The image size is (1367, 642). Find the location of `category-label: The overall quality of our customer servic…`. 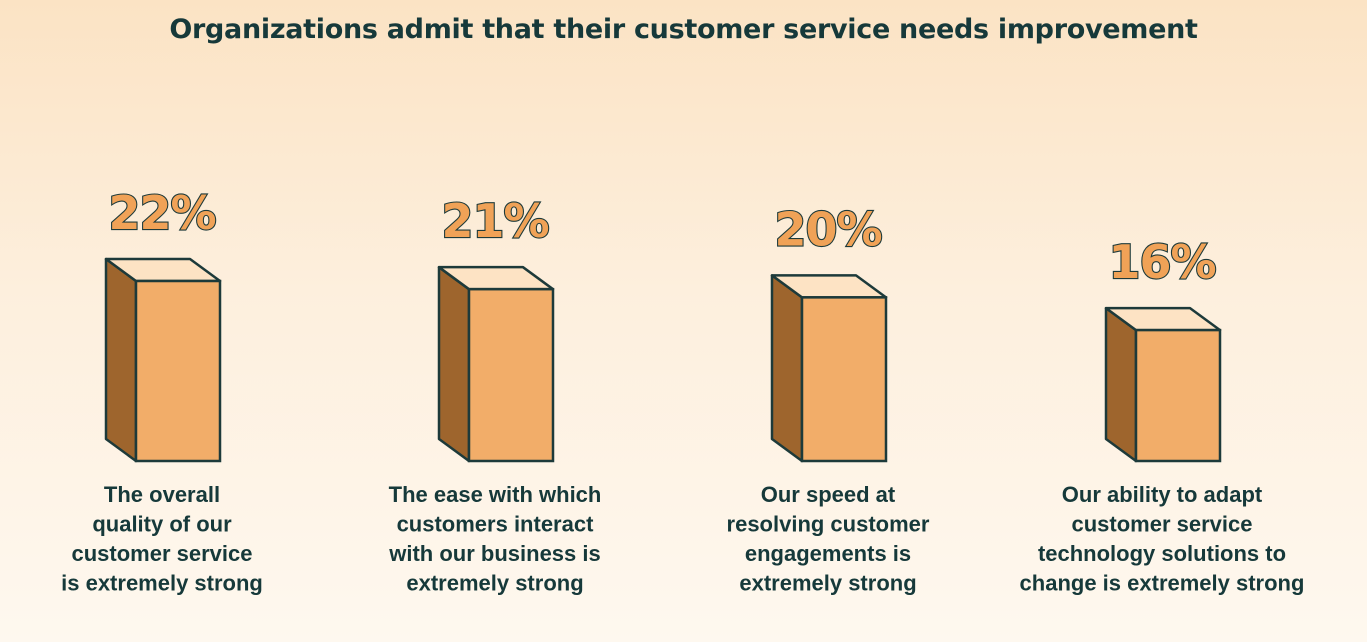

category-label: The overall quality of our customer servic… is located at coordinates (162, 539).